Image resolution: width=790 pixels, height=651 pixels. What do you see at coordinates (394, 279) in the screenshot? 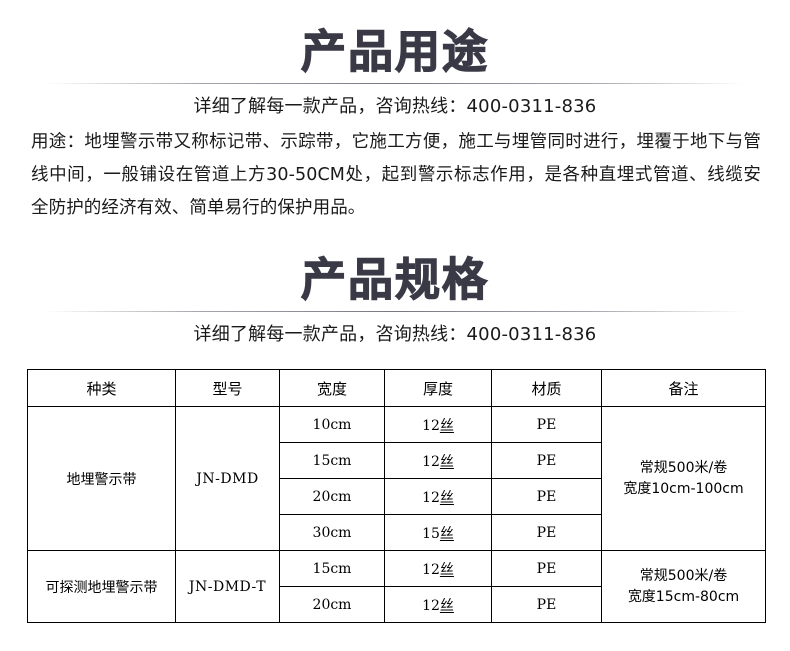
I see `page-title-product-specs: 产品规格` at bounding box center [394, 279].